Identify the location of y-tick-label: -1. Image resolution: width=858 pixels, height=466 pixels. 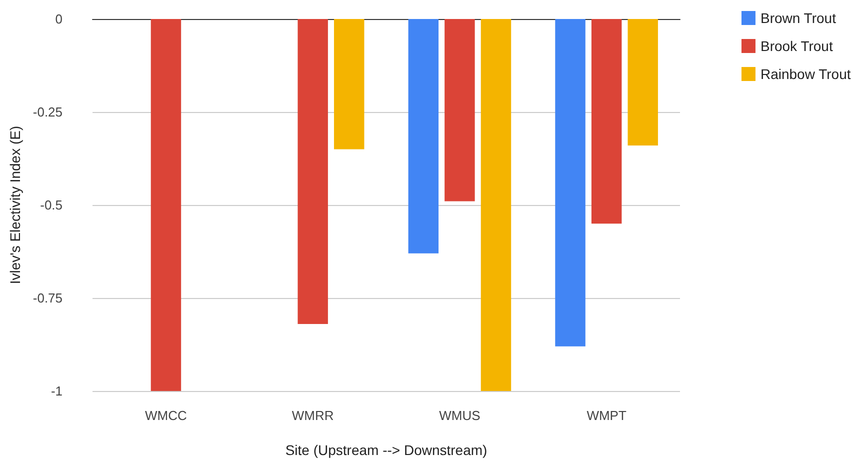
(56, 391).